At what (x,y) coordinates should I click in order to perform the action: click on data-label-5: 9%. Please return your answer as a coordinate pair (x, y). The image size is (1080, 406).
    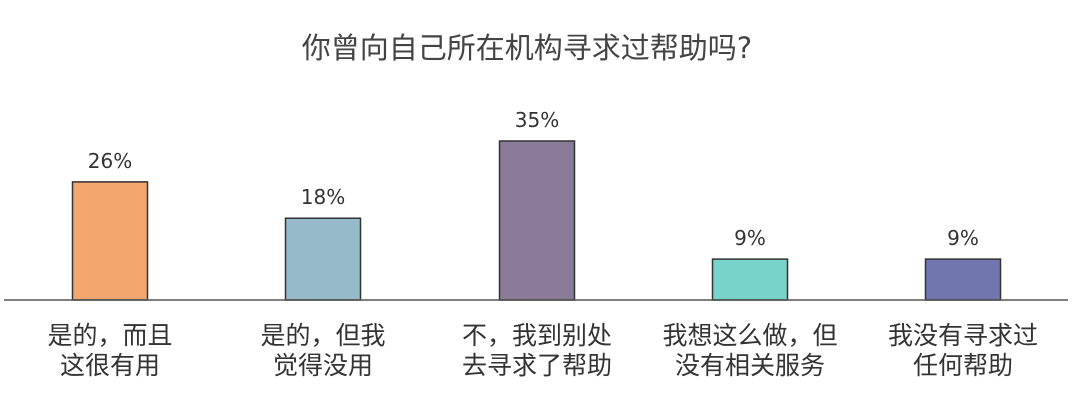
    Looking at the image, I should click on (963, 238).